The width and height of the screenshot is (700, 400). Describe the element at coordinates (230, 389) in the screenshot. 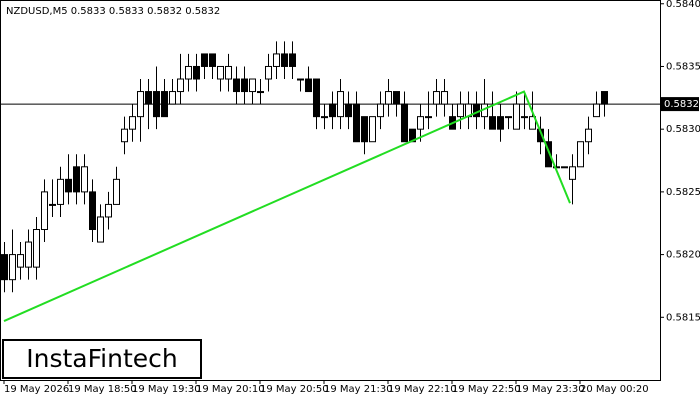

I see `x-tick-label: 19 May 20:10` at that location.